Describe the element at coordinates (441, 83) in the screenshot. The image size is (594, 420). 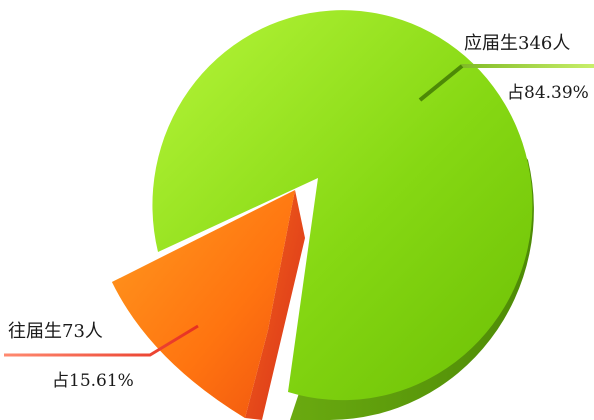
I see `leader-line-accent-yingjiesheng` at that location.